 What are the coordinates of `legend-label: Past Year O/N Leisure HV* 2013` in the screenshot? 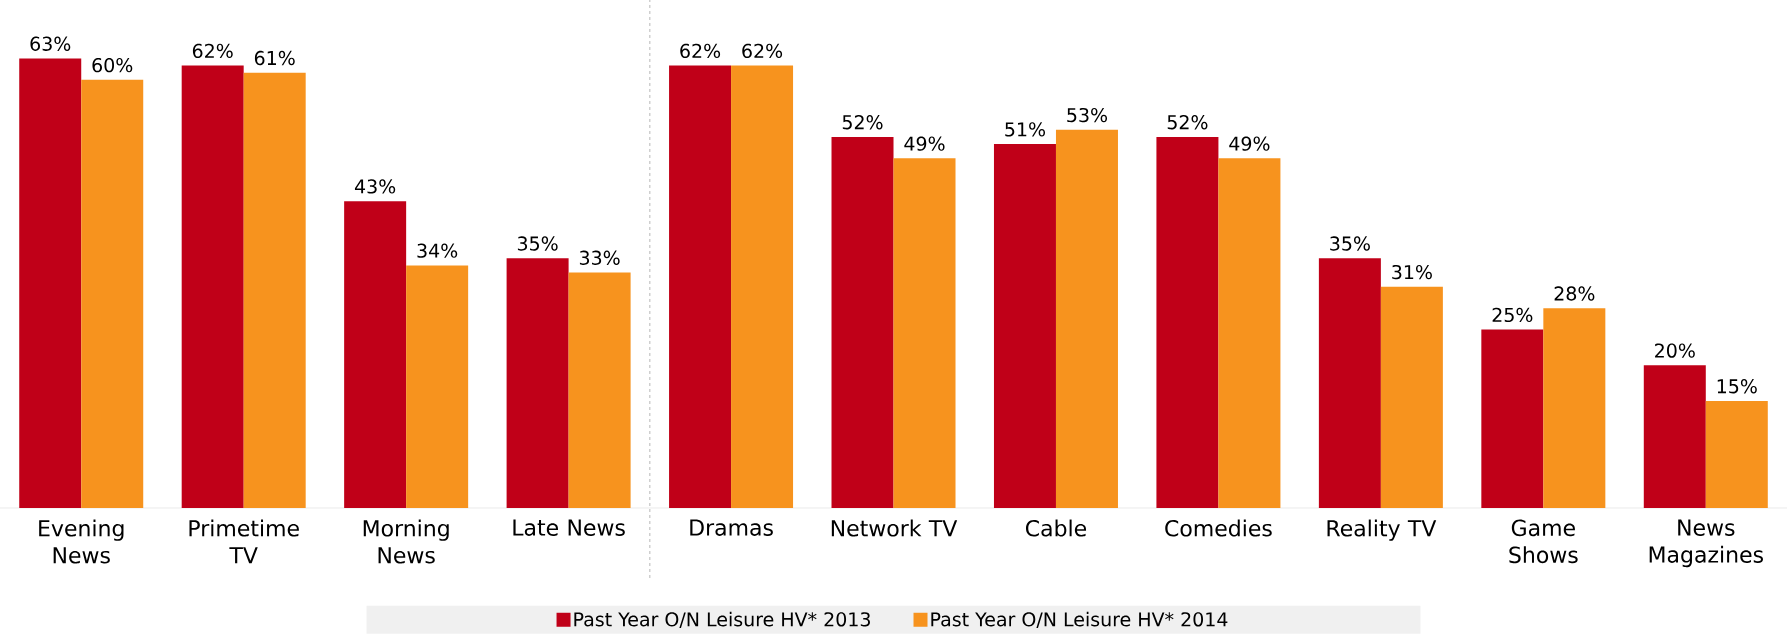 It's located at (722, 619).